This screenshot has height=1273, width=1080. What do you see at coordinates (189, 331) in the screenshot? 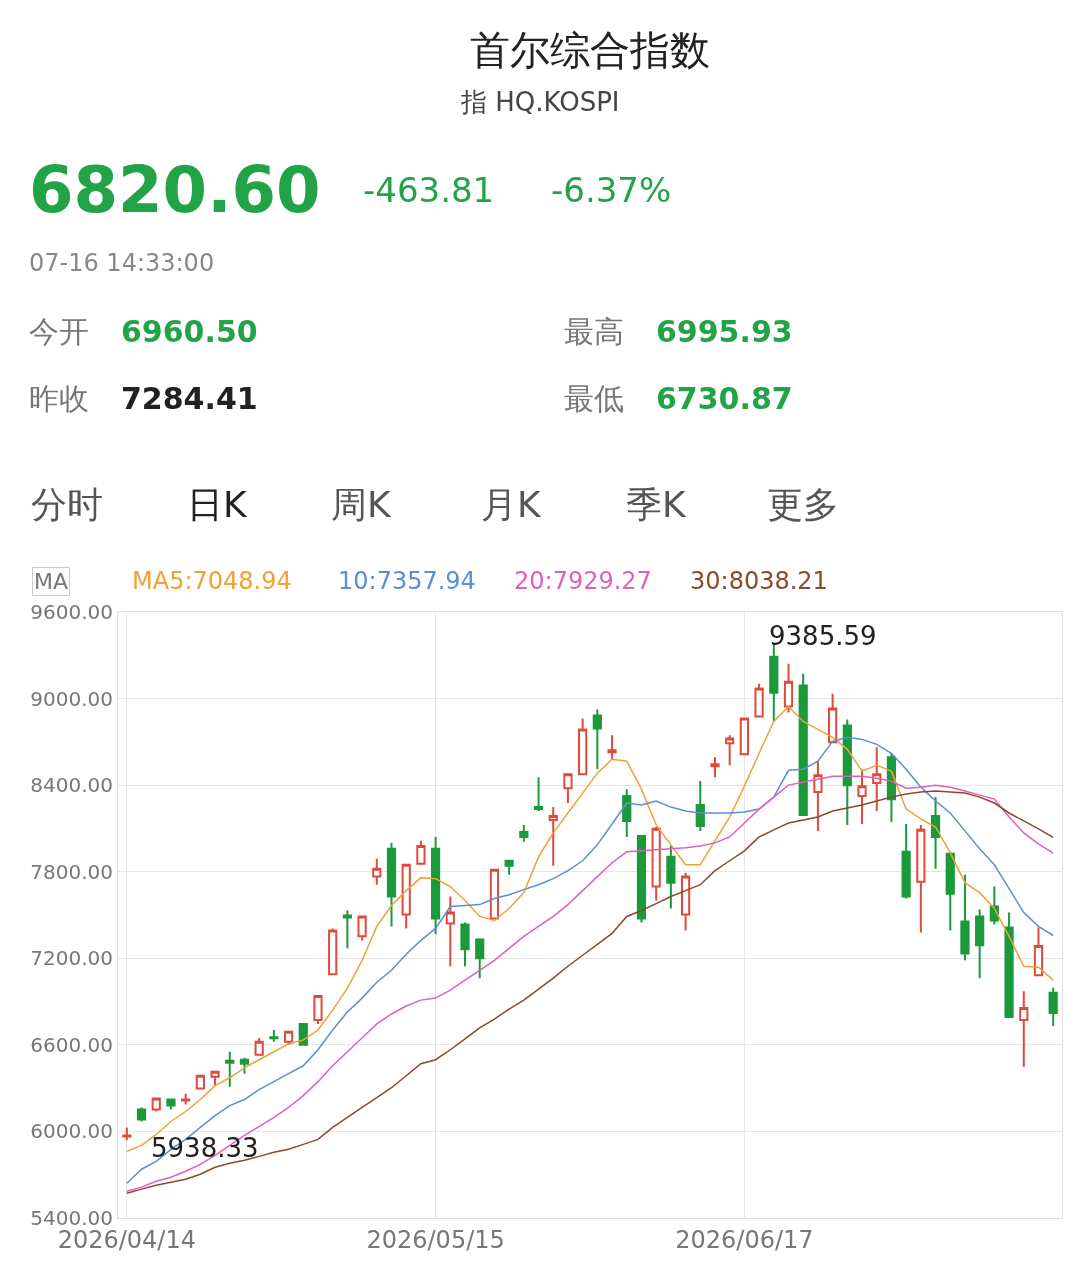
I see `text: 6960.50` at bounding box center [189, 331].